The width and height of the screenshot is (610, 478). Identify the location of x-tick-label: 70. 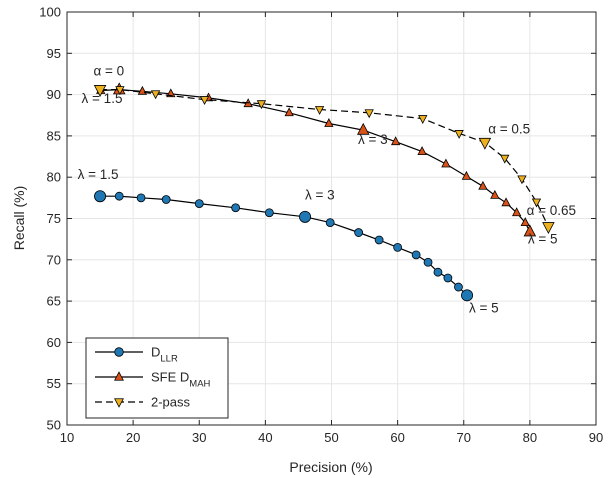
(464, 437).